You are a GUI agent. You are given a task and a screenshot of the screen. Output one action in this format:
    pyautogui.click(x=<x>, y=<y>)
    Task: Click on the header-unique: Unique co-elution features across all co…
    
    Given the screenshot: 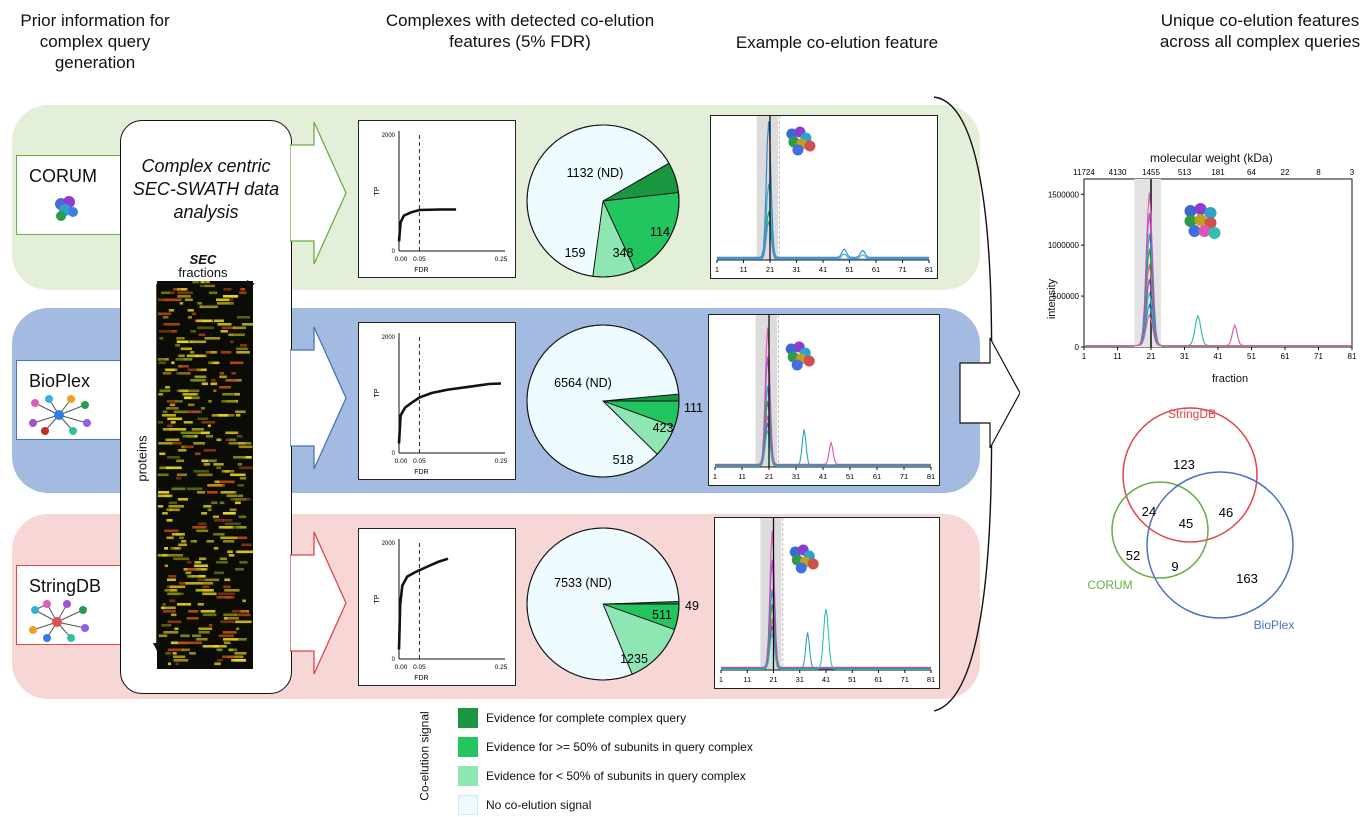 What is the action you would take?
    pyautogui.click(x=1260, y=31)
    